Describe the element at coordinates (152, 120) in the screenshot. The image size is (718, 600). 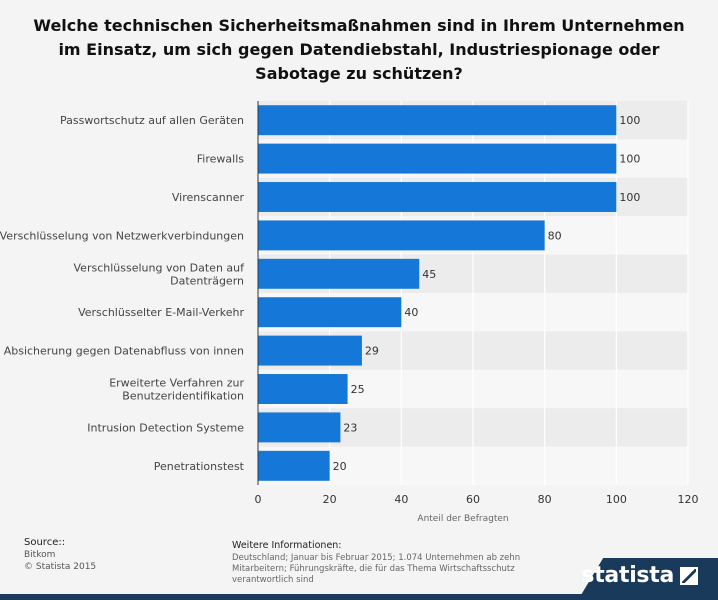
I see `category-label: Passwortschutz auf allen Geräten` at that location.